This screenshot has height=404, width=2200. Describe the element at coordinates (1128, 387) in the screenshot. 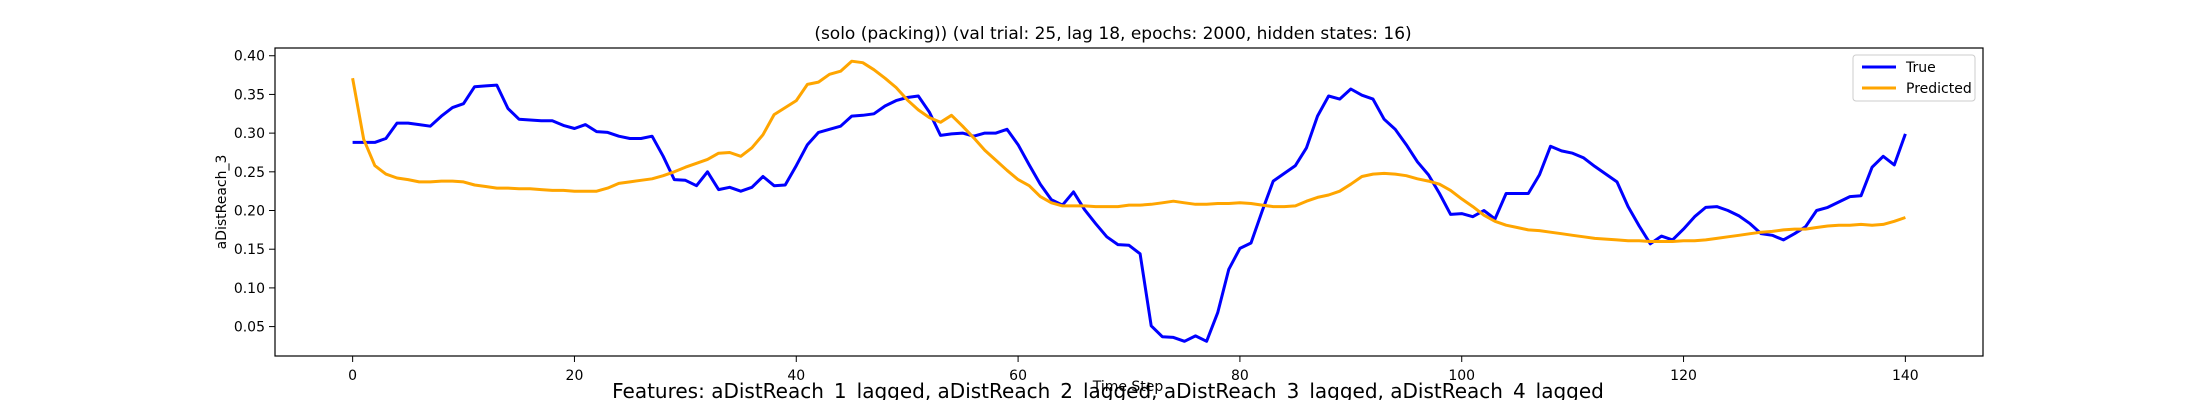

I see `x-axis-label: Time Step` at that location.